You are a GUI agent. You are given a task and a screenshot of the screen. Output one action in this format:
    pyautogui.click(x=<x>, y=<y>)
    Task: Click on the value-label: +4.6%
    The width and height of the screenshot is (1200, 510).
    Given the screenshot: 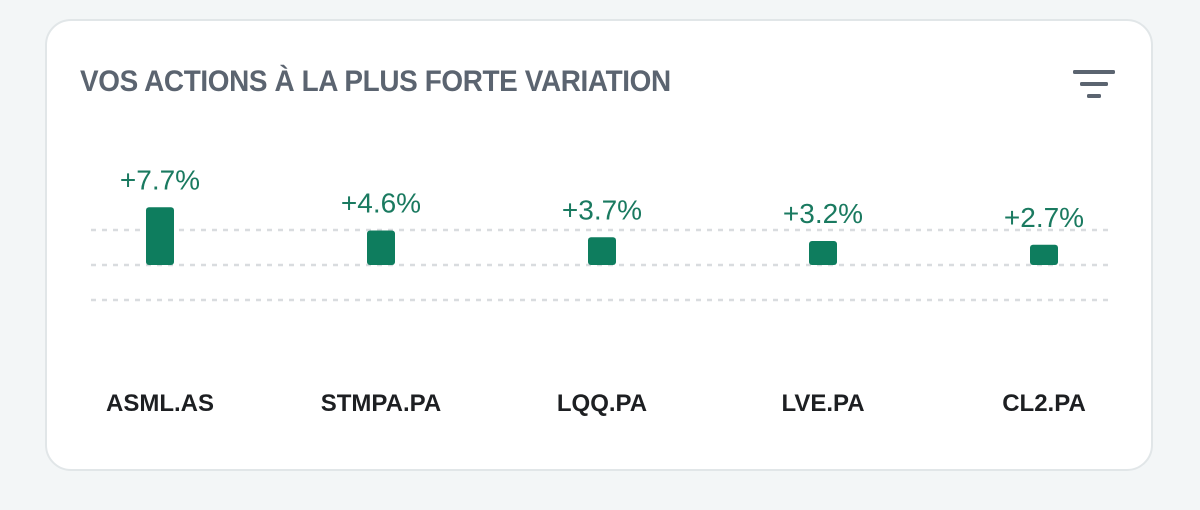 What is the action you would take?
    pyautogui.click(x=381, y=203)
    